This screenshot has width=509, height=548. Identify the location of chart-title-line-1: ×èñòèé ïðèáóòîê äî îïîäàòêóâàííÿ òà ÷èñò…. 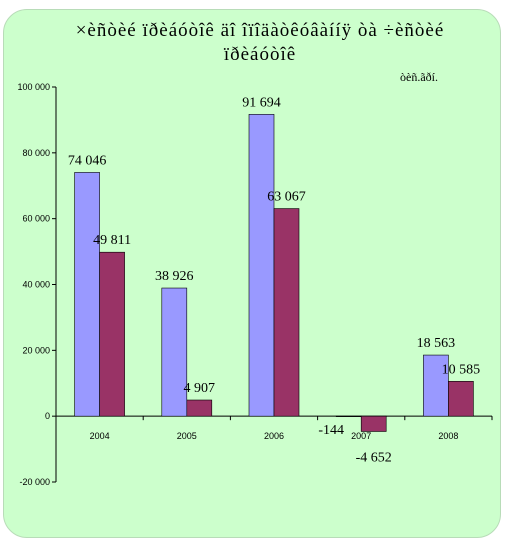
(260, 30).